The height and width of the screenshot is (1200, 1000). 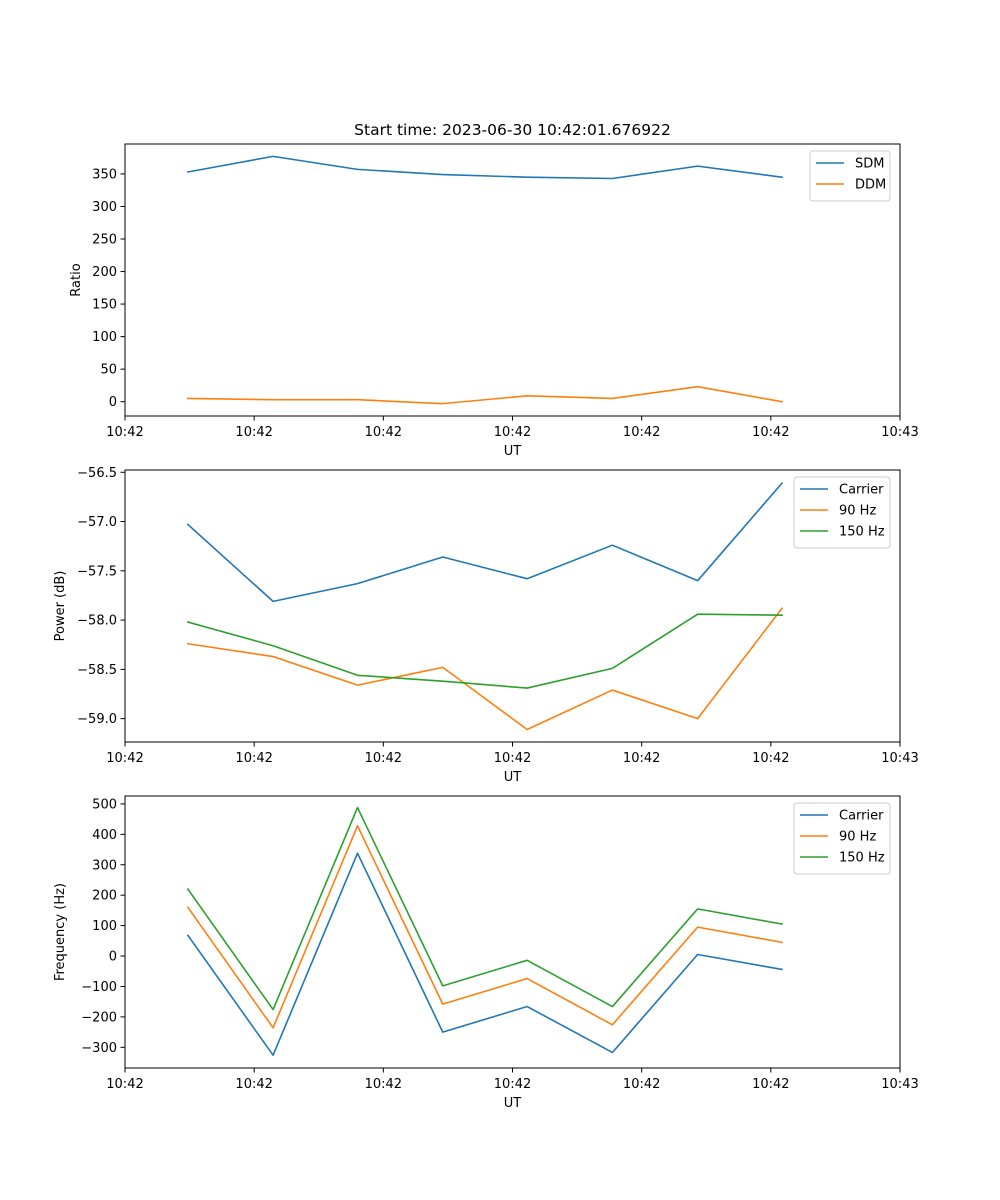 What do you see at coordinates (113, 957) in the screenshot?
I see `frequency-y-tick-label: 0` at bounding box center [113, 957].